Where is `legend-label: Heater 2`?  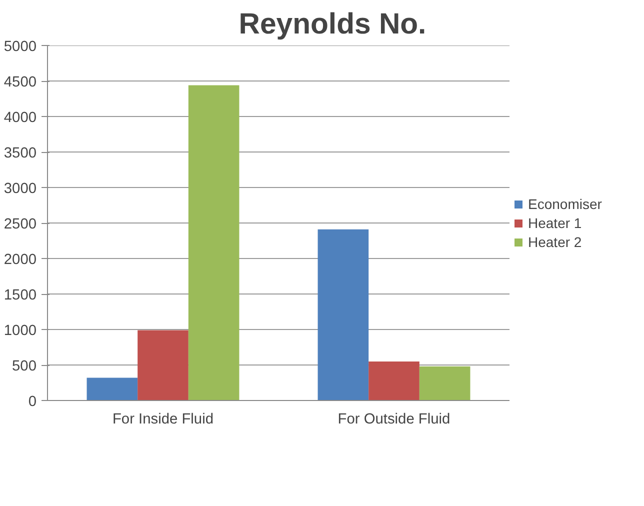
legend-label: Heater 2 is located at coordinates (555, 242).